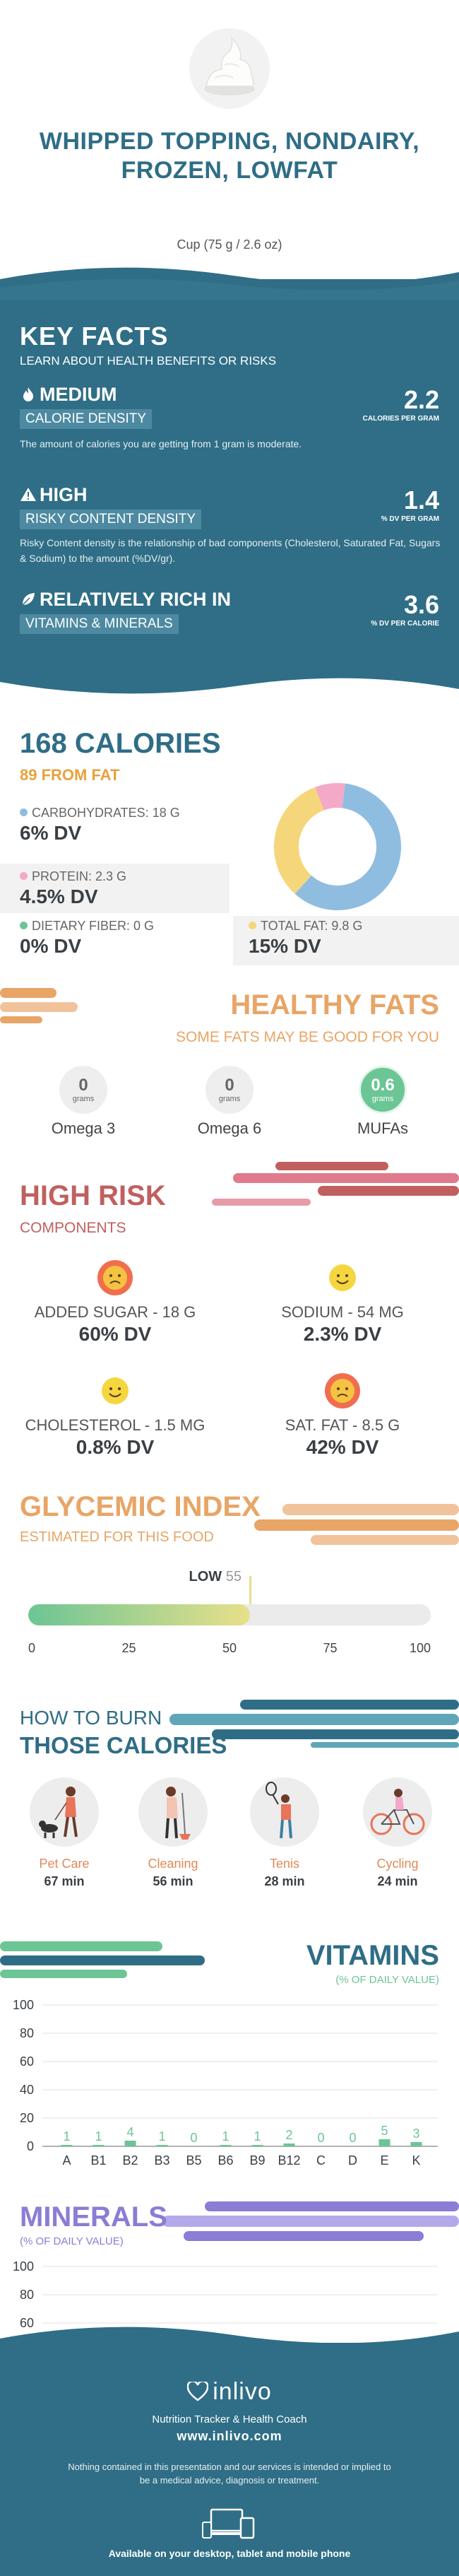  Describe the element at coordinates (115, 1415) in the screenshot. I see `cholesterol-item: CHOLESTEROL - 1.5 mg 0.8% DV` at that location.